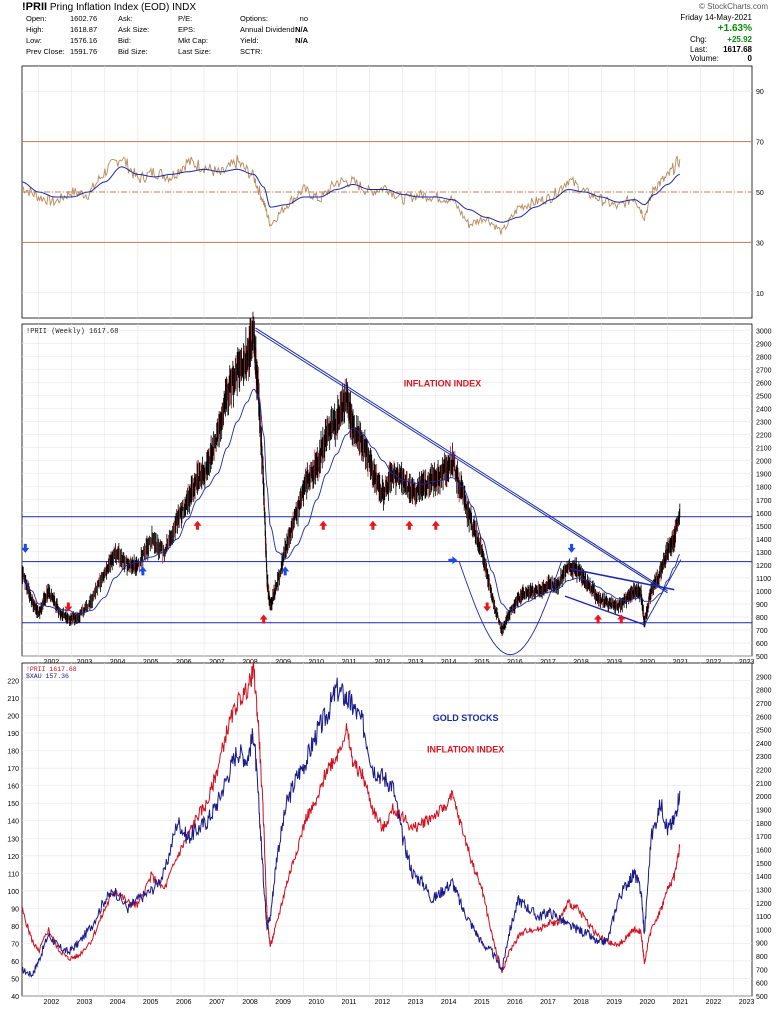 The image size is (782, 1009). I want to click on y-tick-label: 30, so click(760, 243).